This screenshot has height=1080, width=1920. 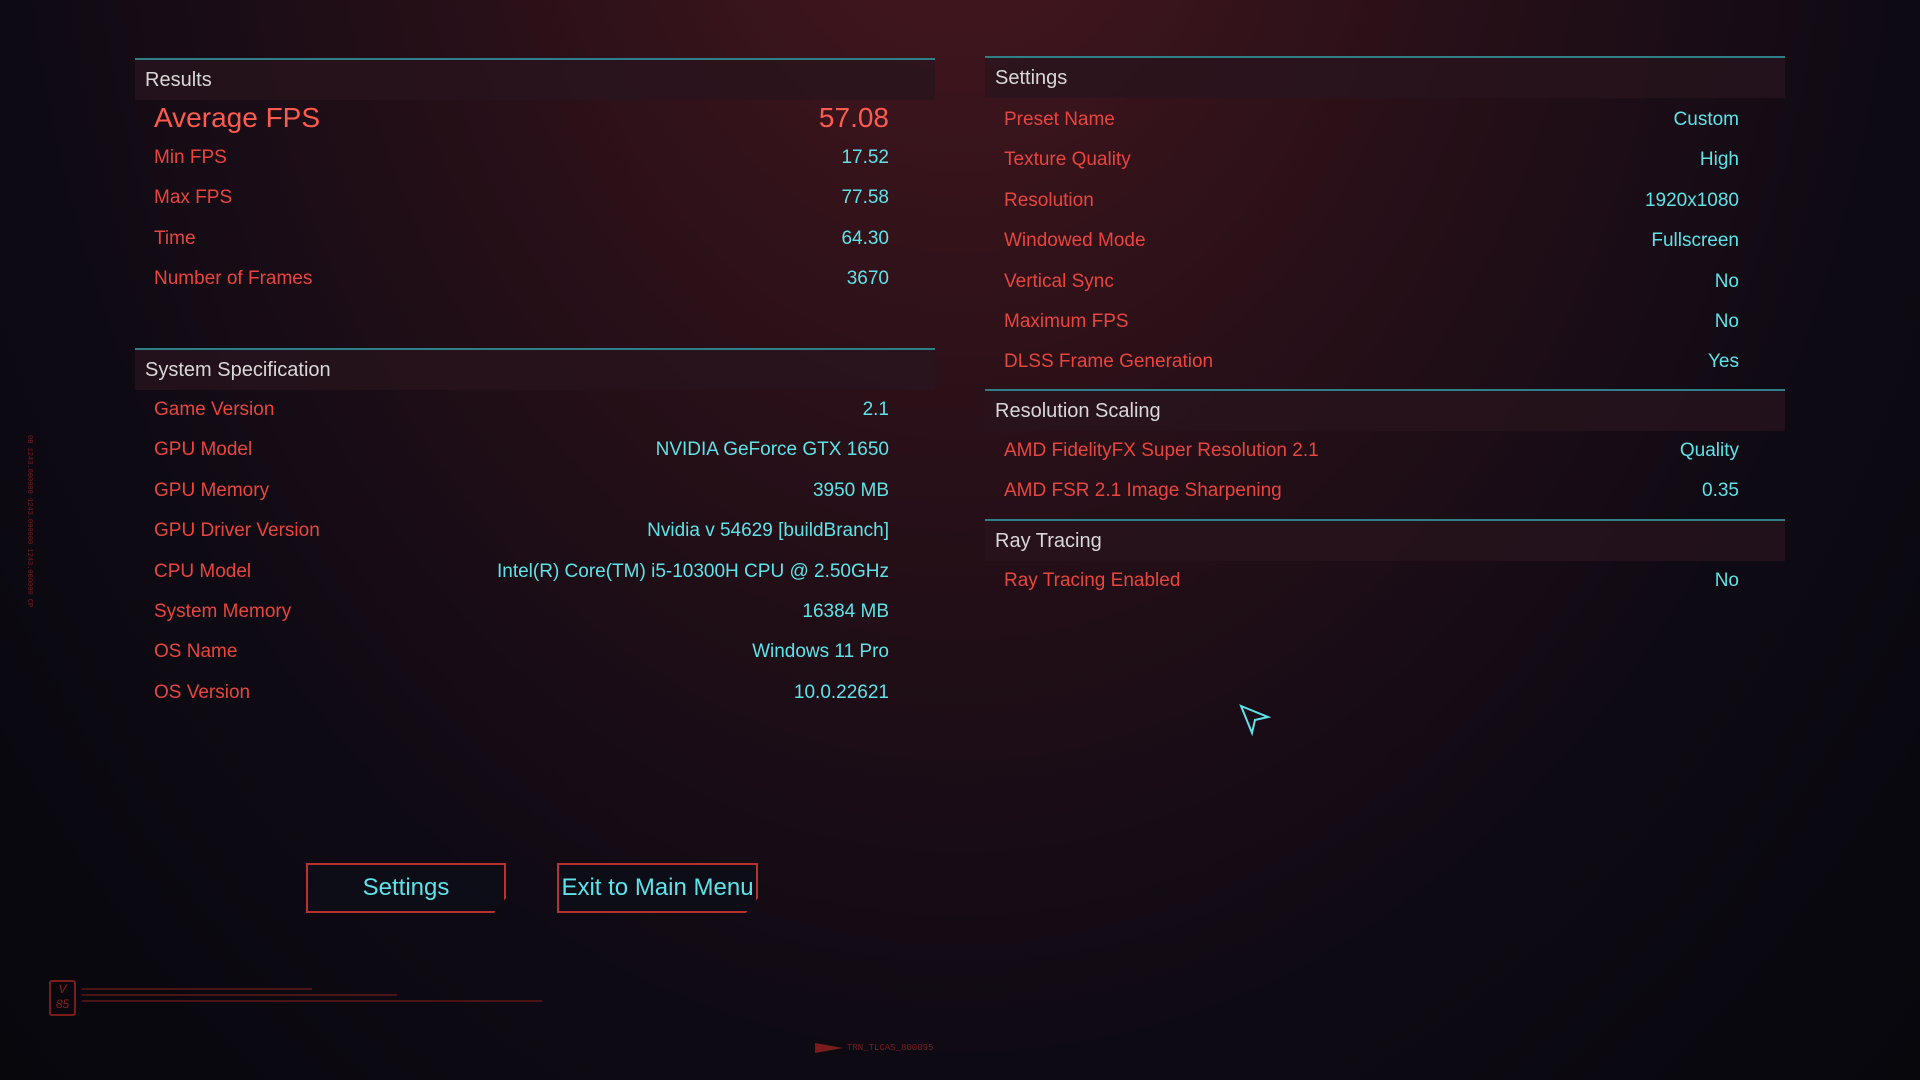 What do you see at coordinates (214, 409) in the screenshot?
I see `row-label: Game Version` at bounding box center [214, 409].